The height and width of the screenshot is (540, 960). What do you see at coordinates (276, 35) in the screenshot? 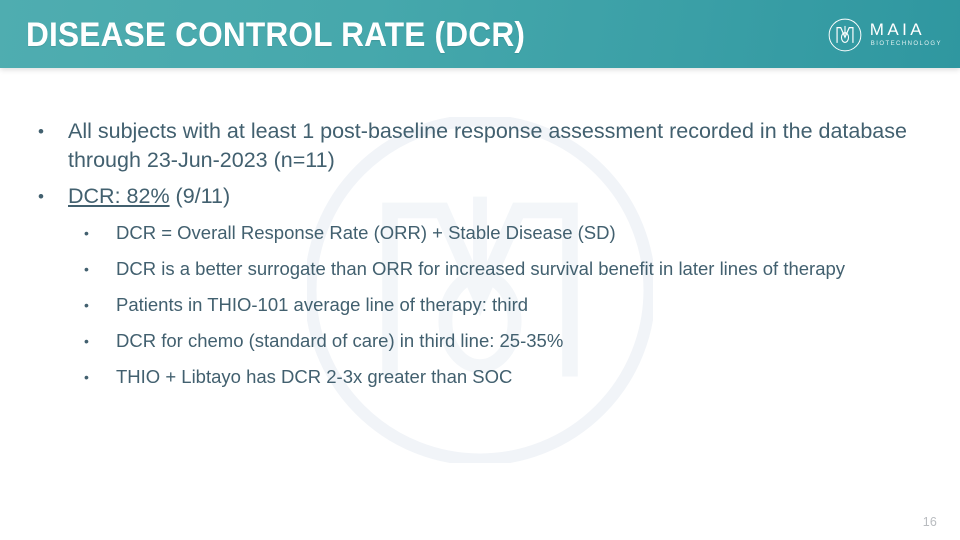
I see `page-title: DISEASE CONTROL RATE (DCR)` at bounding box center [276, 35].